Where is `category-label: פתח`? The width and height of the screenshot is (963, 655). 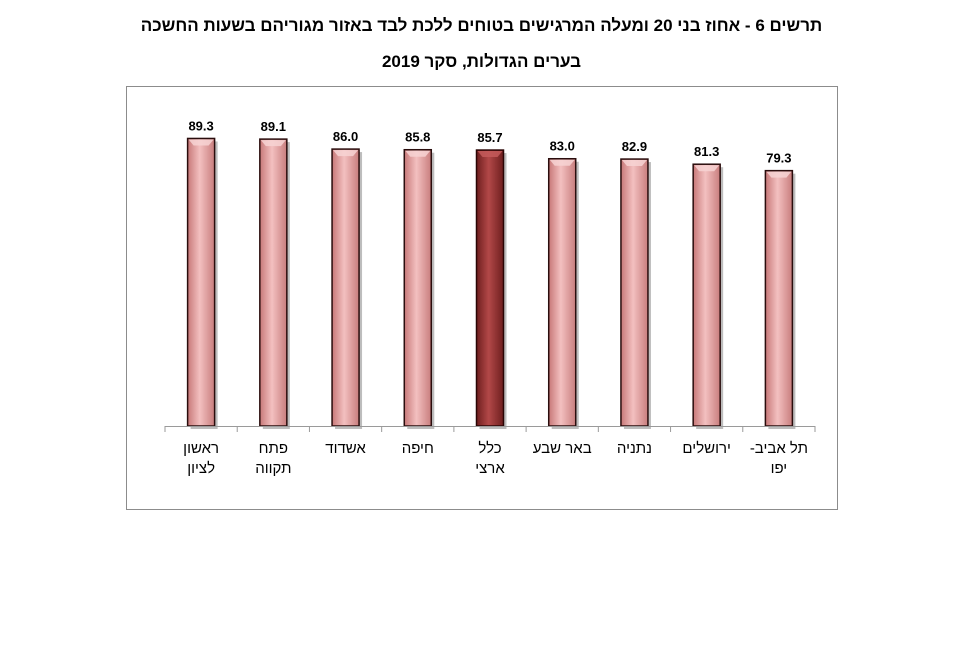
category-label: פתח is located at coordinates (273, 448).